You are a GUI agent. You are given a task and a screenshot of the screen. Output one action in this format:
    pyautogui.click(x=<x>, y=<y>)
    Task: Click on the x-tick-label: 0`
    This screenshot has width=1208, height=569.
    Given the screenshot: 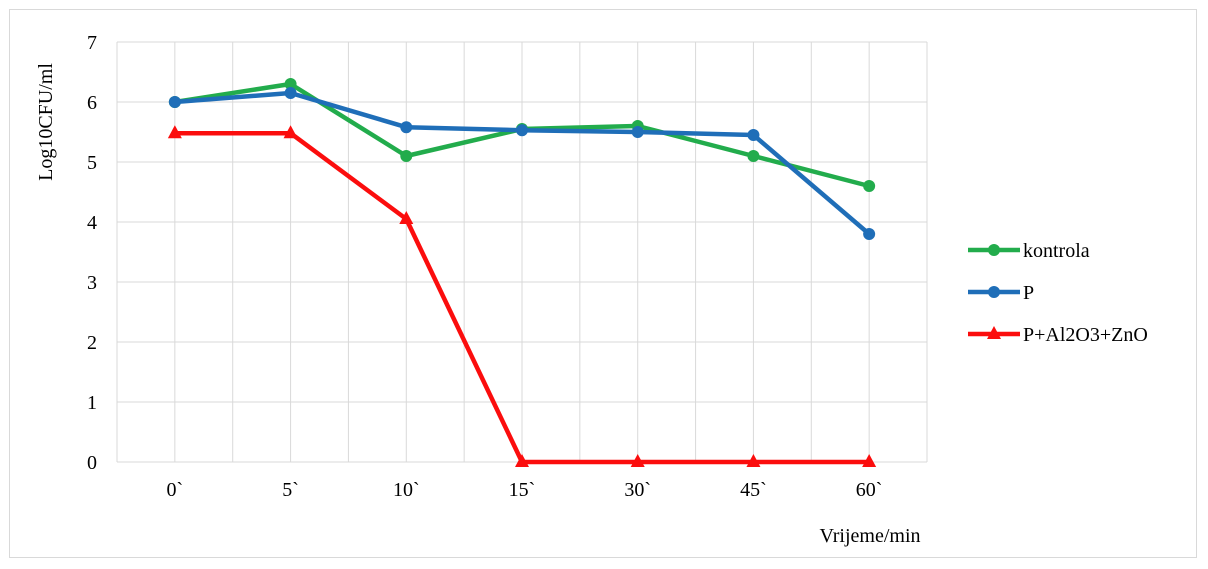 What is the action you would take?
    pyautogui.click(x=175, y=490)
    